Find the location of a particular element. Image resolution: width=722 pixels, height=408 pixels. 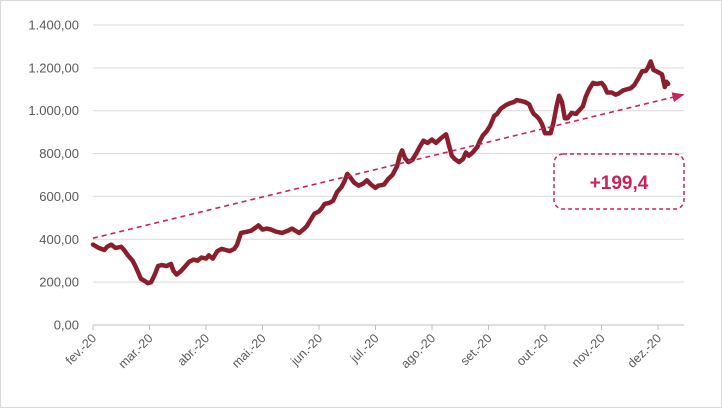

y-tick-label: 0,00 is located at coordinates (66, 325).